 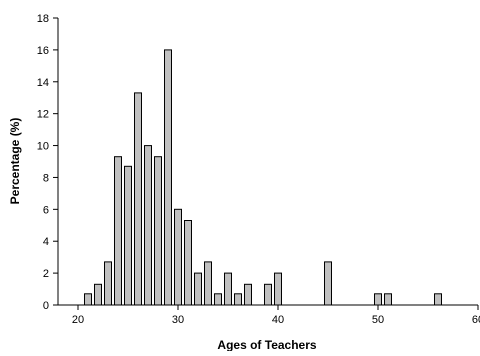 What do you see at coordinates (46, 242) in the screenshot?
I see `y-tick-label-4: 4` at bounding box center [46, 242].